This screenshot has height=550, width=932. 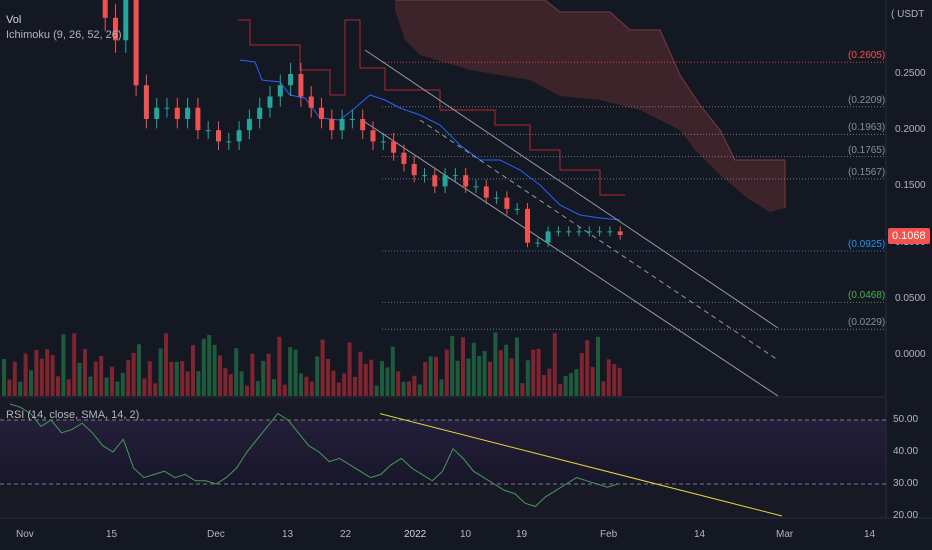 What do you see at coordinates (906, 483) in the screenshot?
I see `rsi-tick: 30.00` at bounding box center [906, 483].